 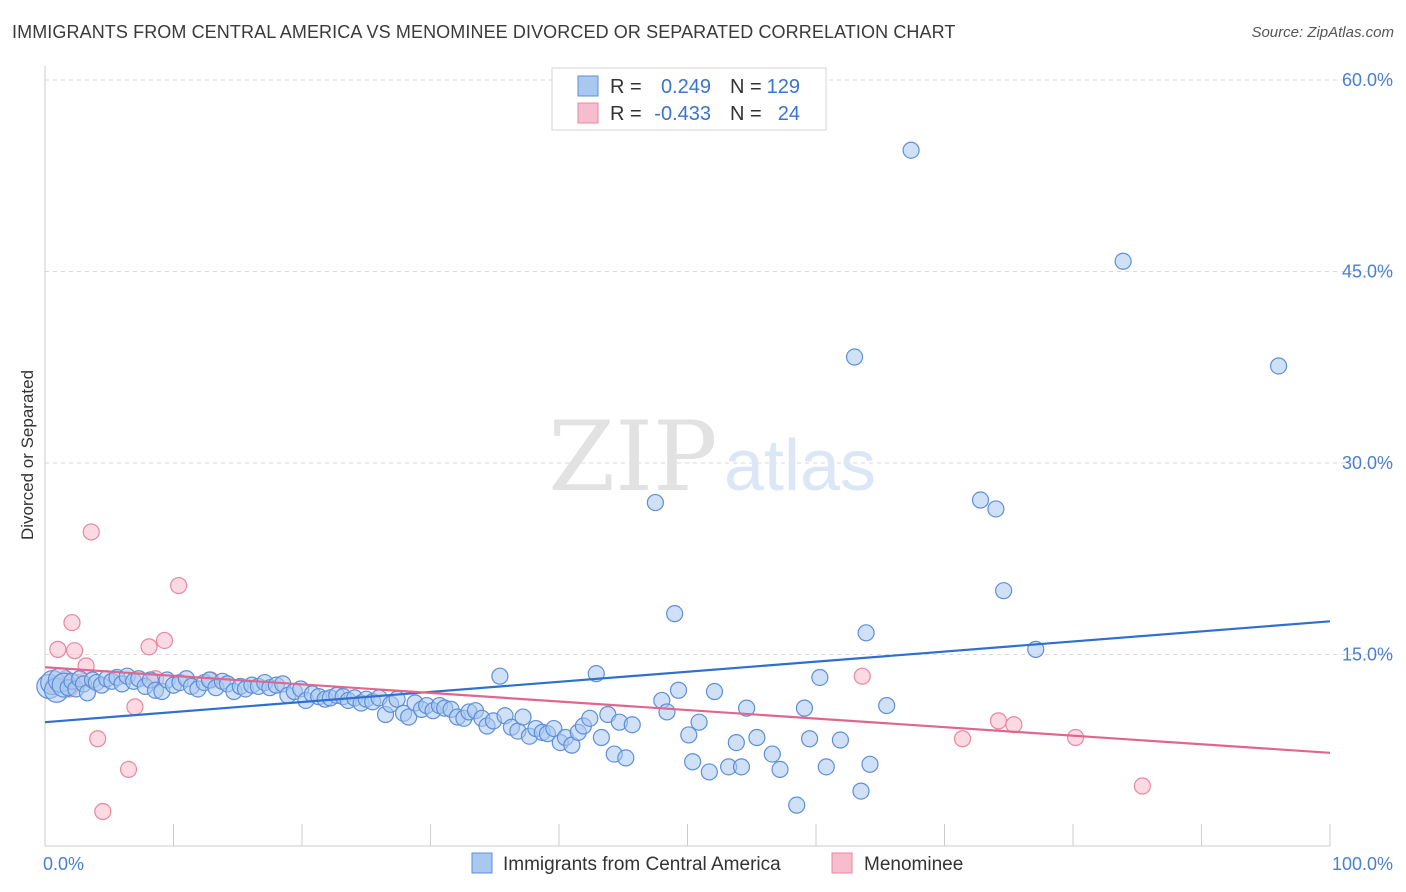 What do you see at coordinates (789, 114) in the screenshot?
I see `legend-n-value-pink: 24` at bounding box center [789, 114].